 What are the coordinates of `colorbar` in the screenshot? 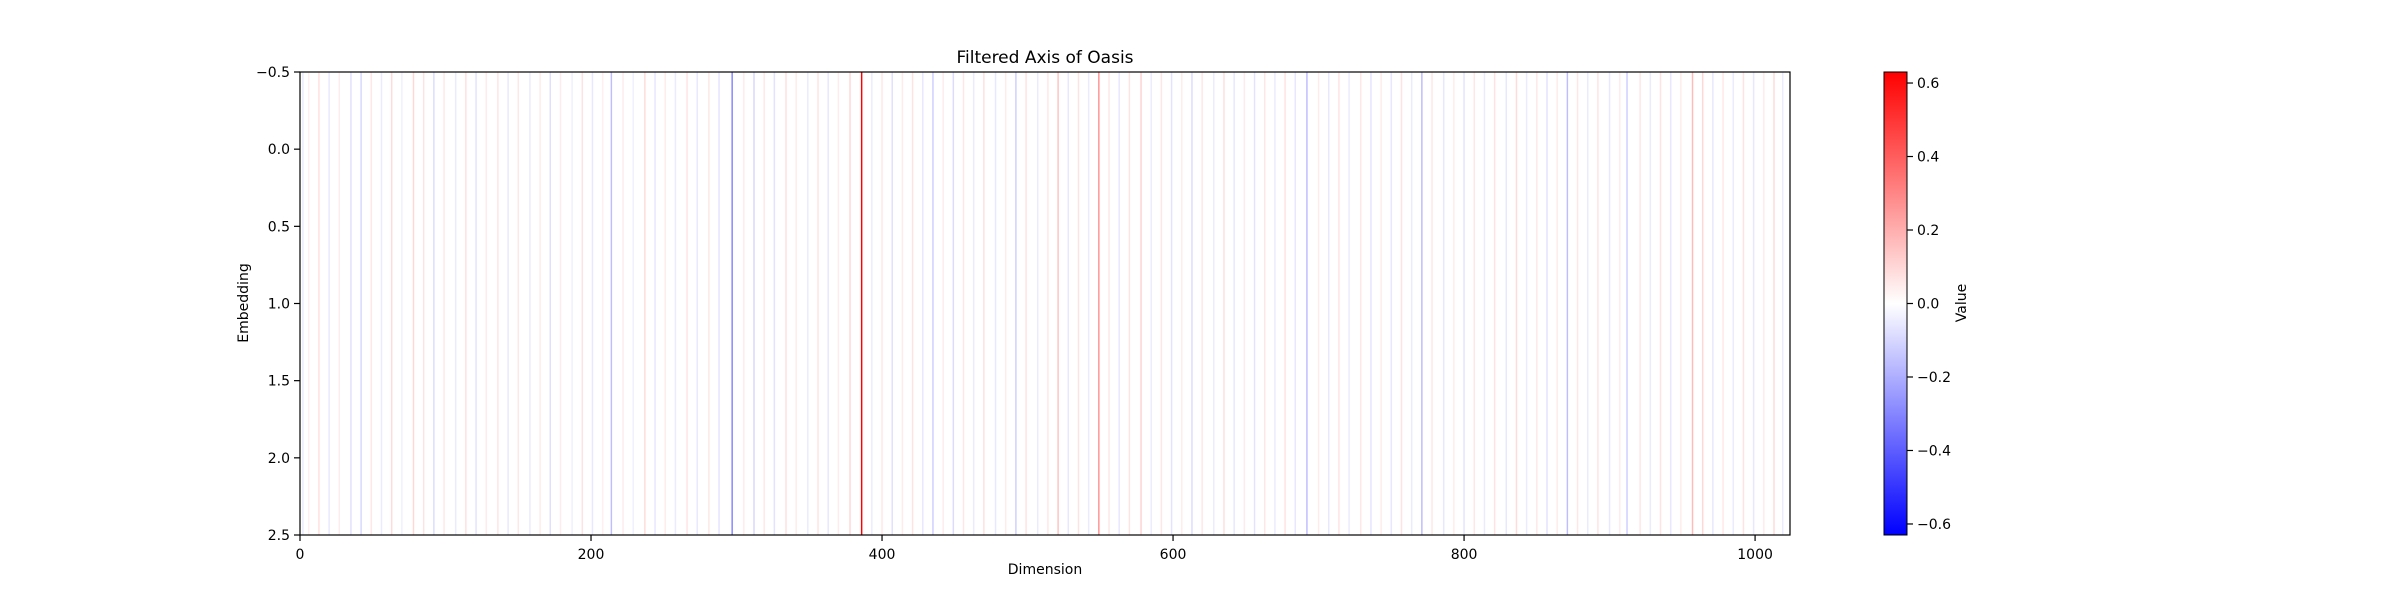 It's located at (1895, 303).